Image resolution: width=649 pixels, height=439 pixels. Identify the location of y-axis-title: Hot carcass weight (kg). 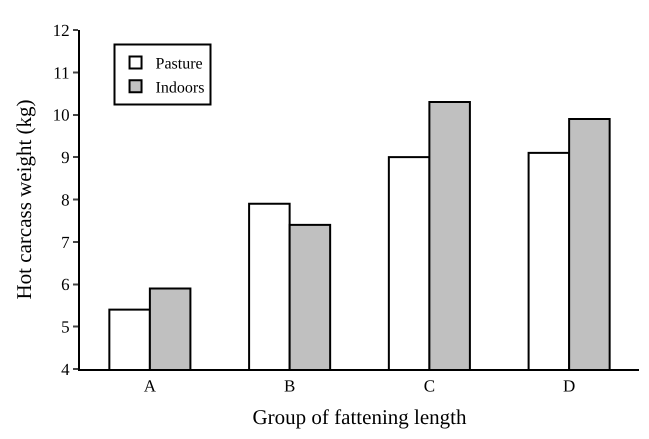
(24, 199).